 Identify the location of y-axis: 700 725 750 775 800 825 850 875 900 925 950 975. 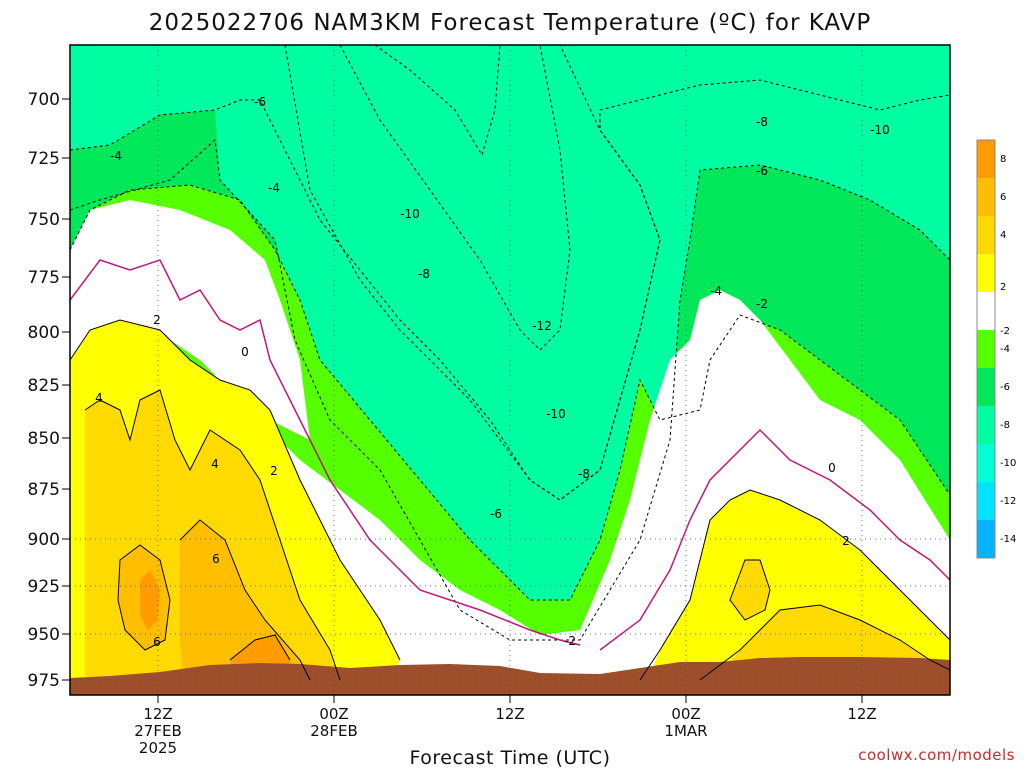
(49, 390).